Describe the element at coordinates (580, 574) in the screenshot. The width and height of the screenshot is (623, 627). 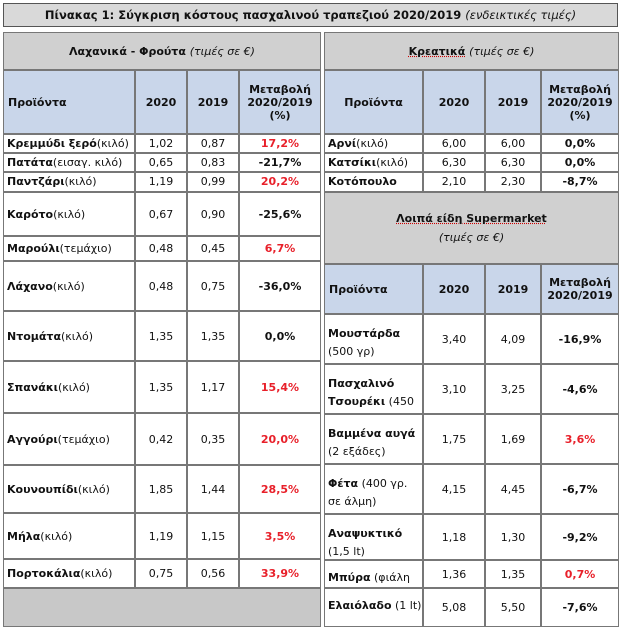
I see `super-row-change: 0,7%` at that location.